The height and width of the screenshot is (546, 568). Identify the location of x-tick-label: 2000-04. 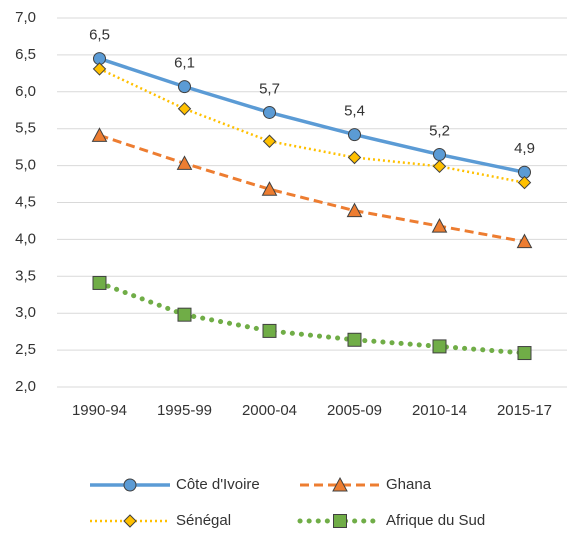
(269, 410).